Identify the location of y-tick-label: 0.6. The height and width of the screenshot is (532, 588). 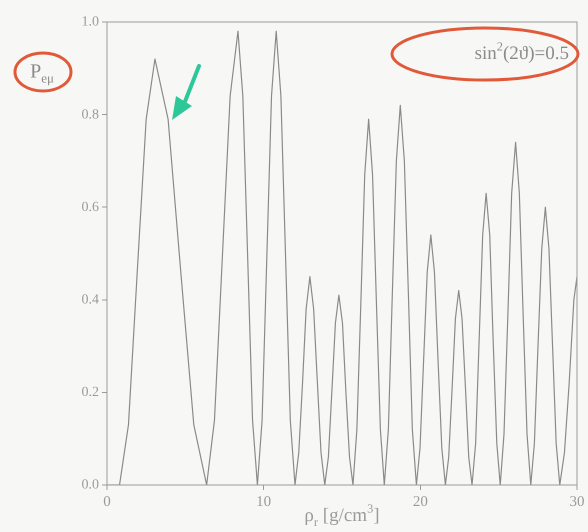
(90, 207).